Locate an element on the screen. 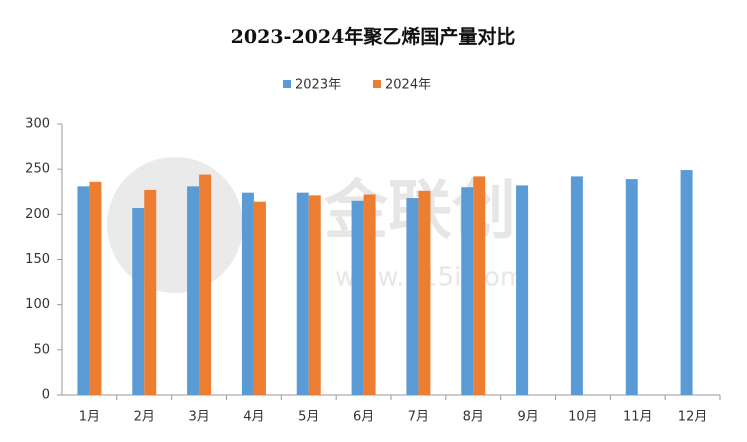 The image size is (747, 442). y-tick-label: 250 is located at coordinates (37, 169).